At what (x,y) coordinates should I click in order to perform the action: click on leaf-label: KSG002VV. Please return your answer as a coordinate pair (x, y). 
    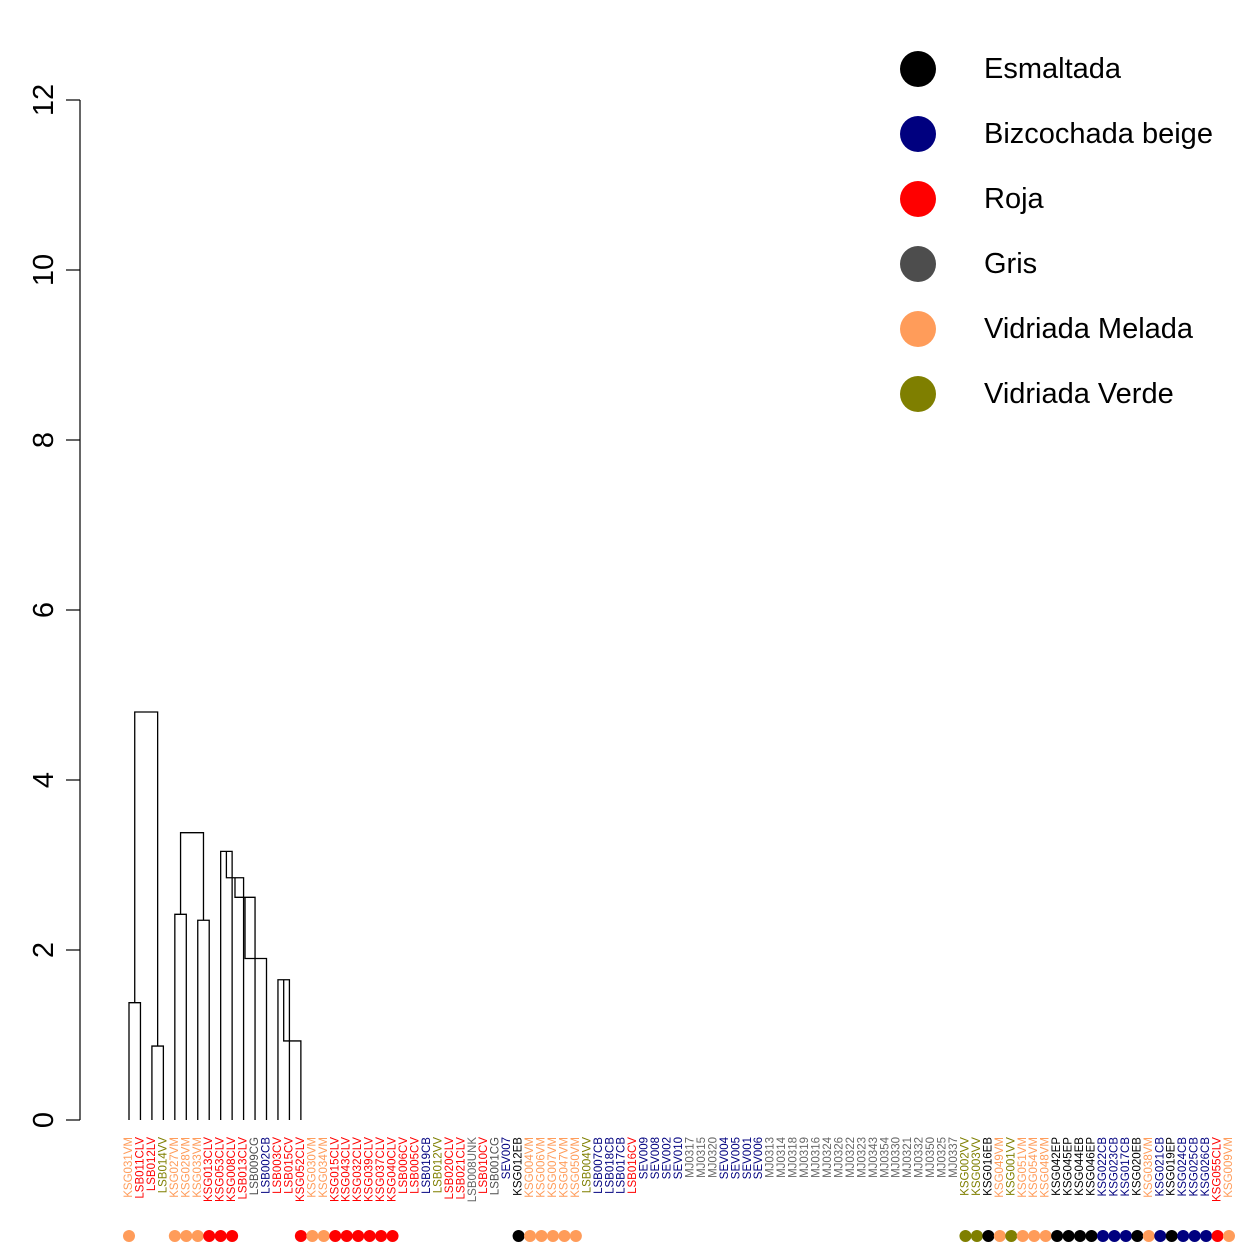
    Looking at the image, I should click on (965, 1166).